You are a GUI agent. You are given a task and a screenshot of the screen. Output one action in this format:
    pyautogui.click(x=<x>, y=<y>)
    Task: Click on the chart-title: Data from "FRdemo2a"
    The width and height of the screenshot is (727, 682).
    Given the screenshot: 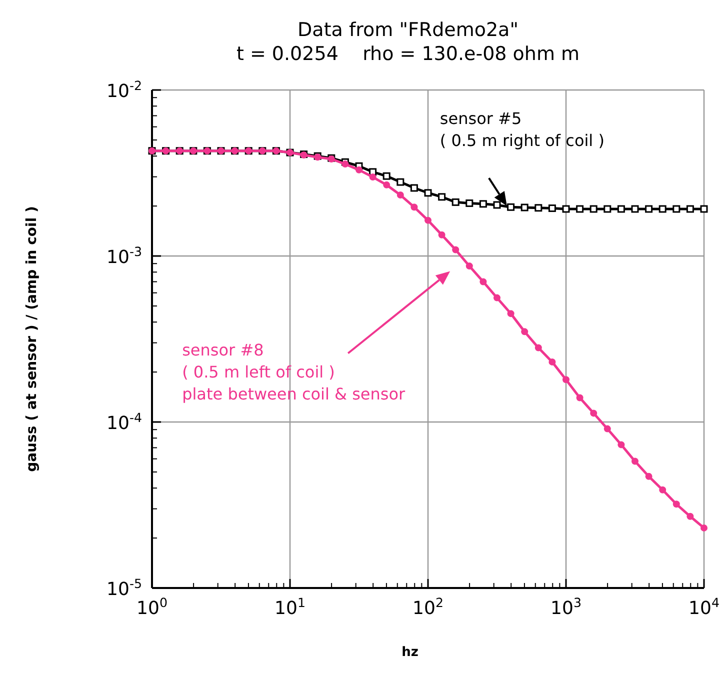 What is the action you would take?
    pyautogui.click(x=408, y=30)
    